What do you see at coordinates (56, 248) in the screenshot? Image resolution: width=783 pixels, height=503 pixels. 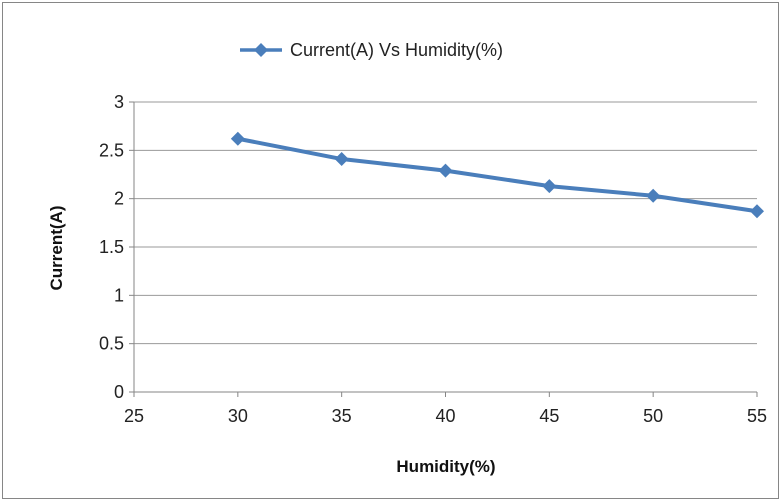 I see `y-axis-title: Current(A)` at bounding box center [56, 248].